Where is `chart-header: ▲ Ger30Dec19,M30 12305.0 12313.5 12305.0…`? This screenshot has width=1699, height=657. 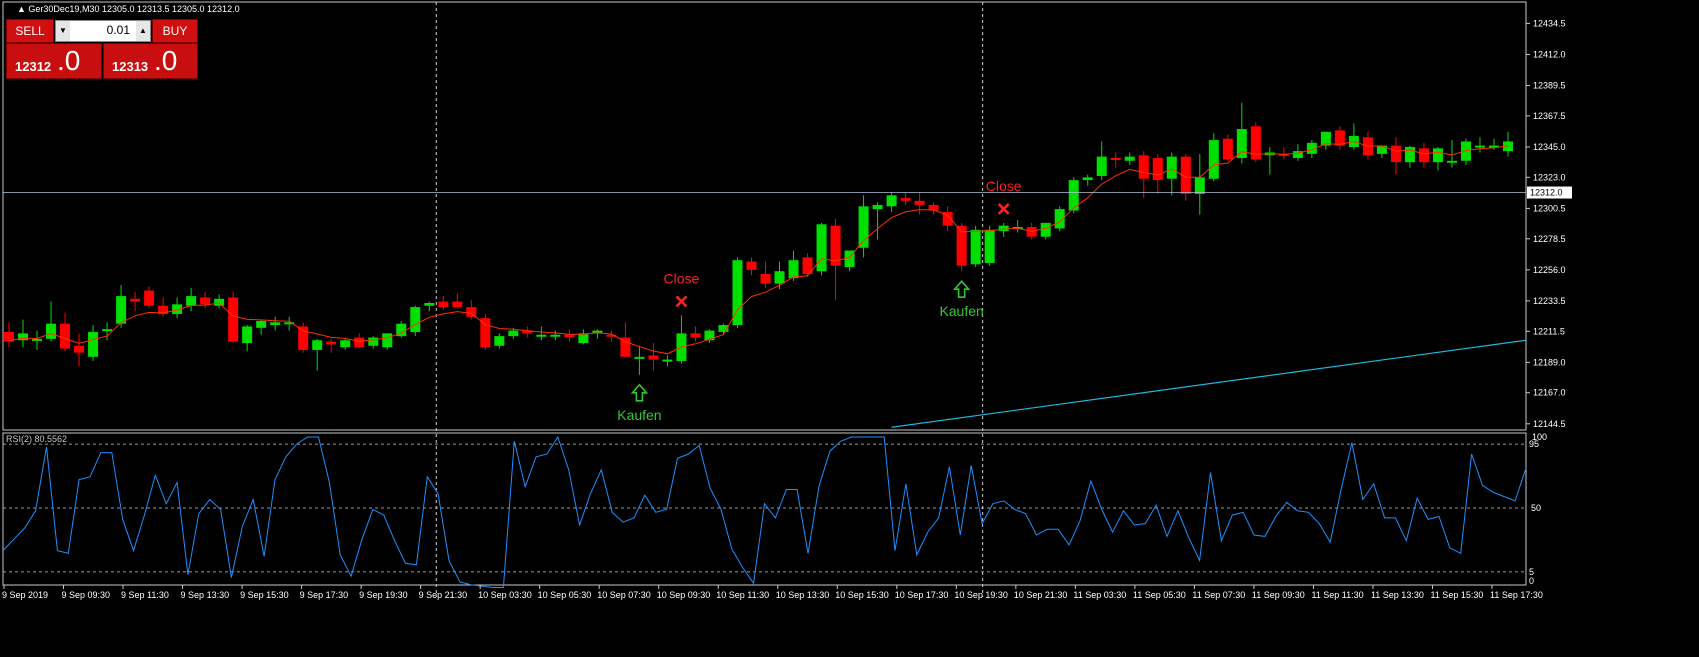
chart-header: ▲ Ger30Dec19,M30 12305.0 12313.5 12305.0… is located at coordinates (128, 9).